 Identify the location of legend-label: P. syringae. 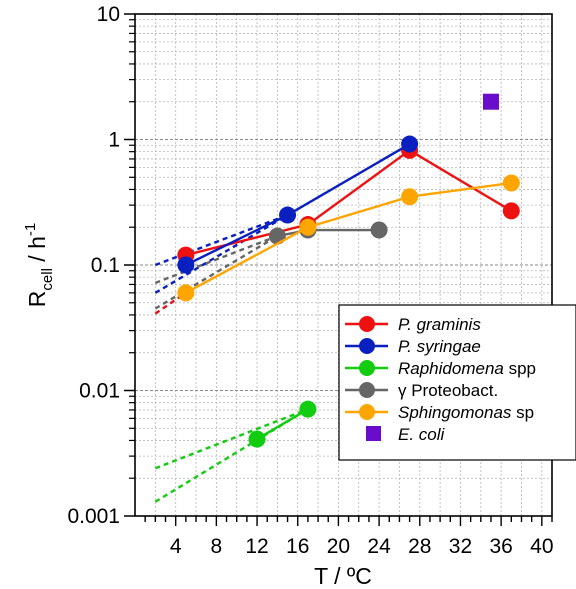
(439, 346).